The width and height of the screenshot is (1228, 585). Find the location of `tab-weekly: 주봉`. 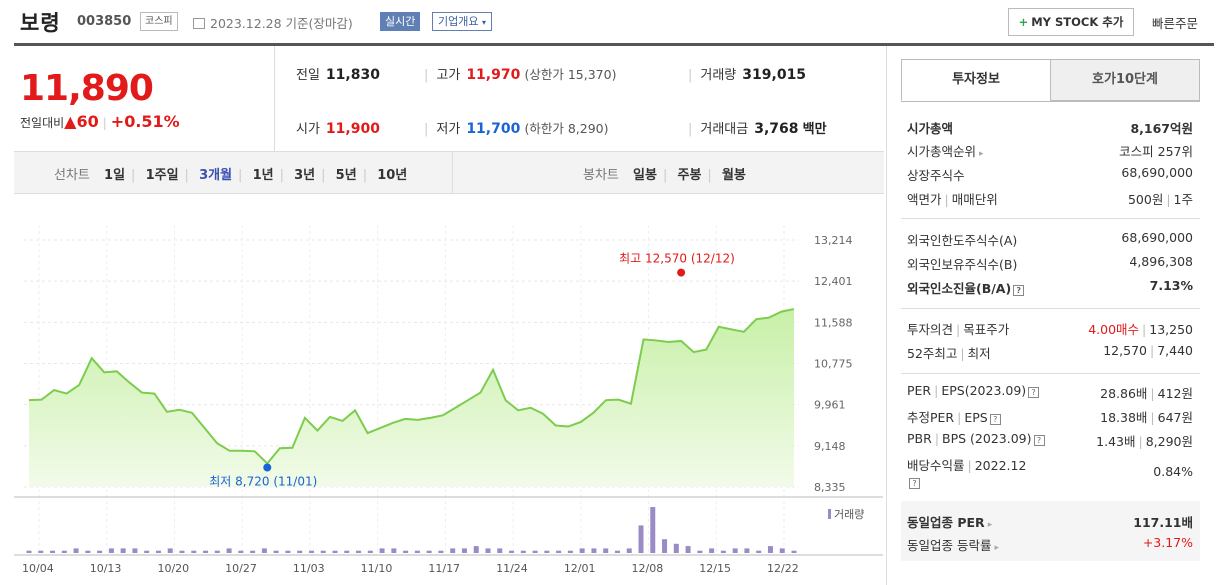

tab-weekly: 주봉 is located at coordinates (689, 175).